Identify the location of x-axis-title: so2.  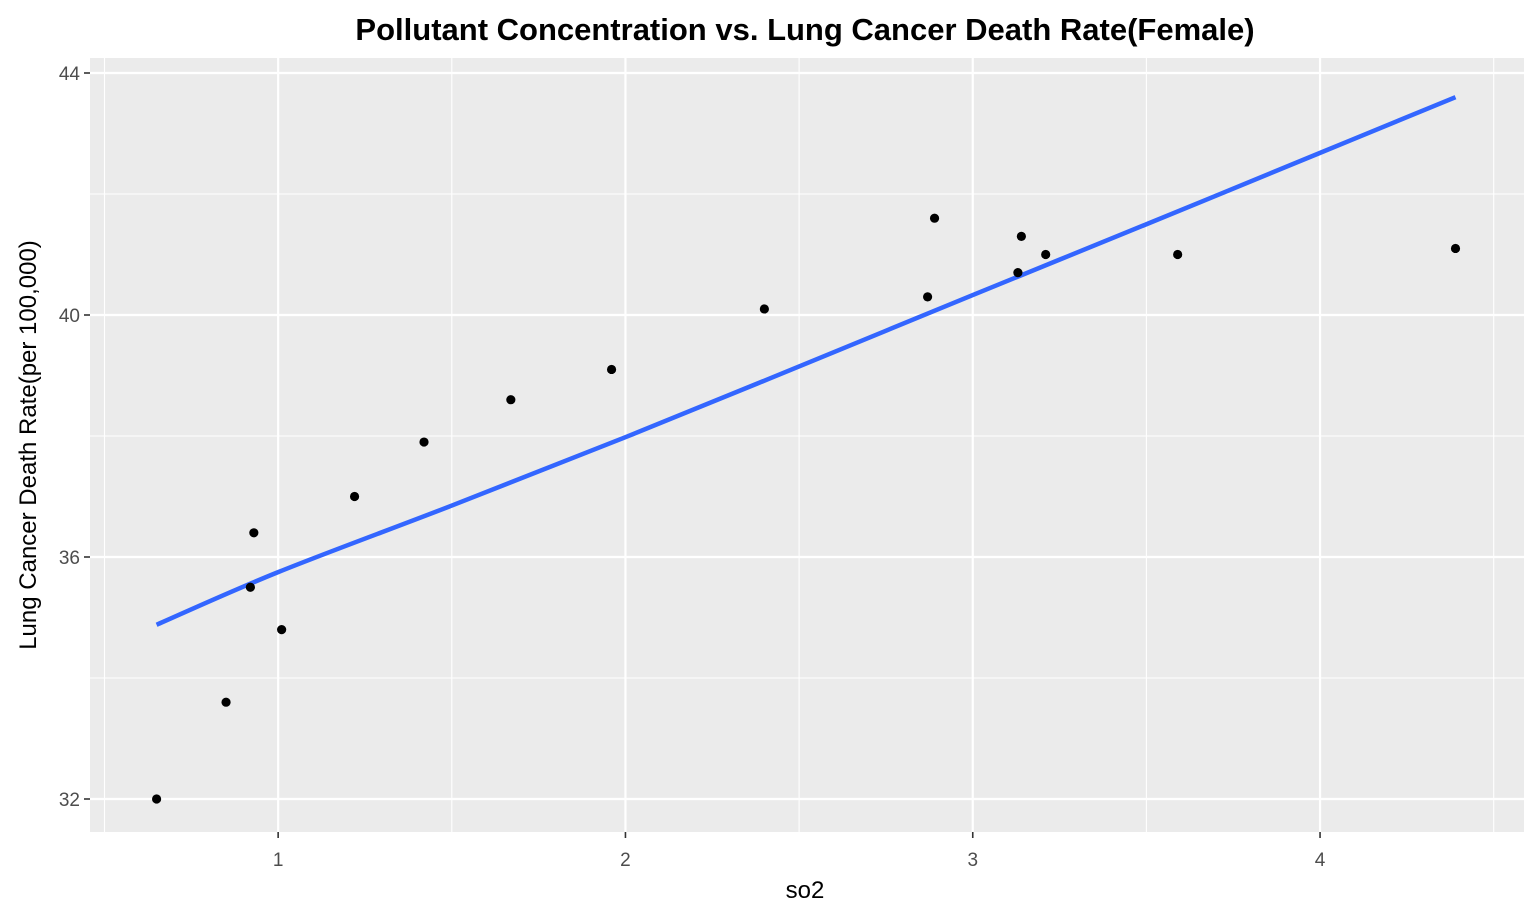
(805, 890).